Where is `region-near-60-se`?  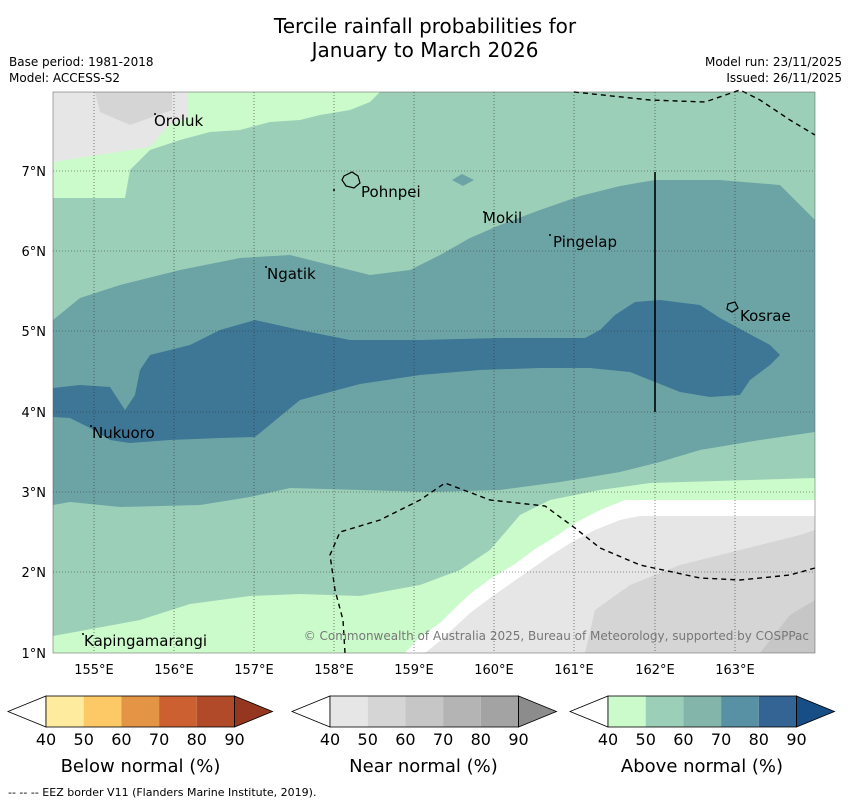
region-near-60-se is located at coordinates (787, 626).